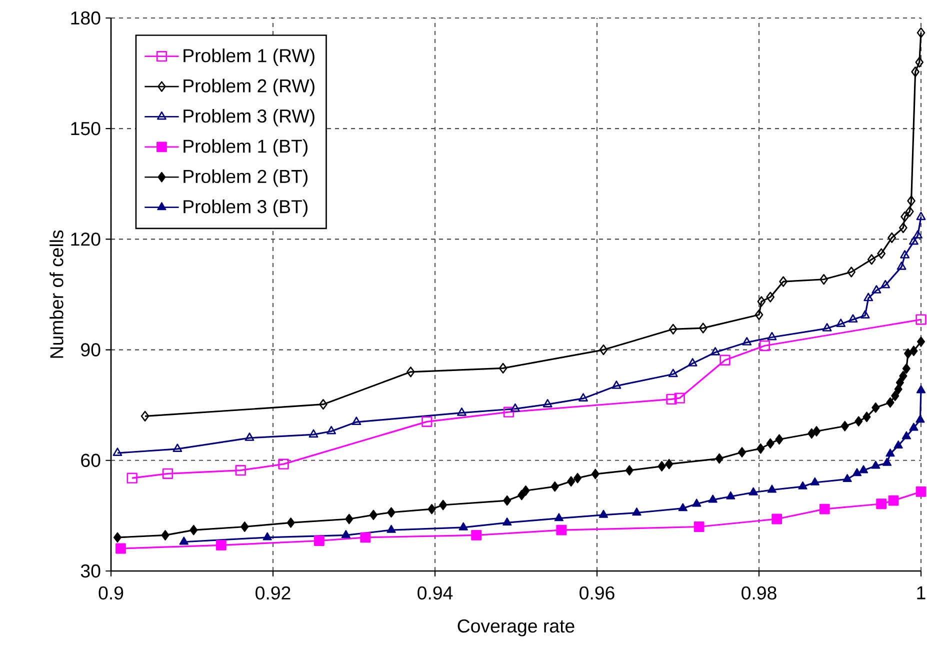  Describe the element at coordinates (516, 627) in the screenshot. I see `x-axis-title: Coverage rate` at that location.